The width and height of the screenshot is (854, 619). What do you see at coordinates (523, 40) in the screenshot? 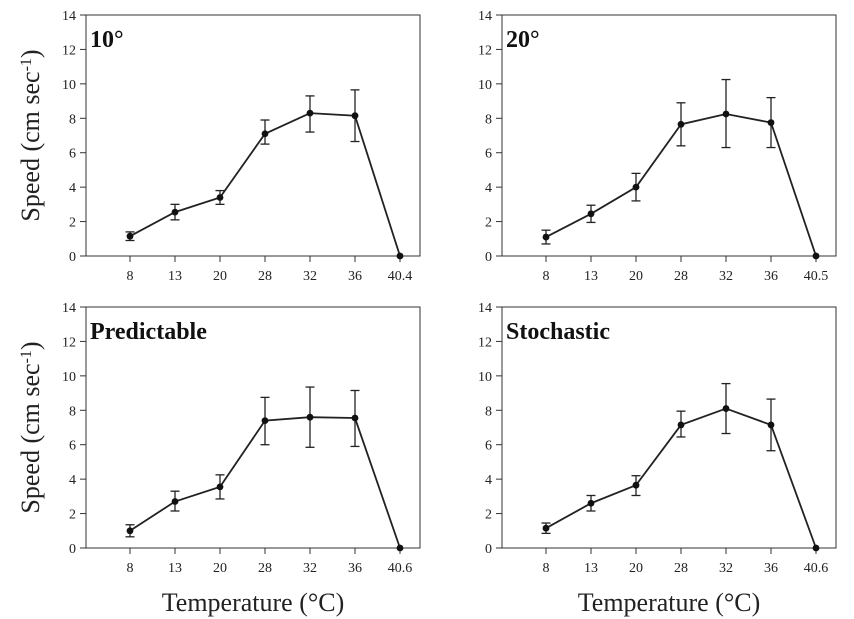
I see `panel-label: 20°` at bounding box center [523, 40].